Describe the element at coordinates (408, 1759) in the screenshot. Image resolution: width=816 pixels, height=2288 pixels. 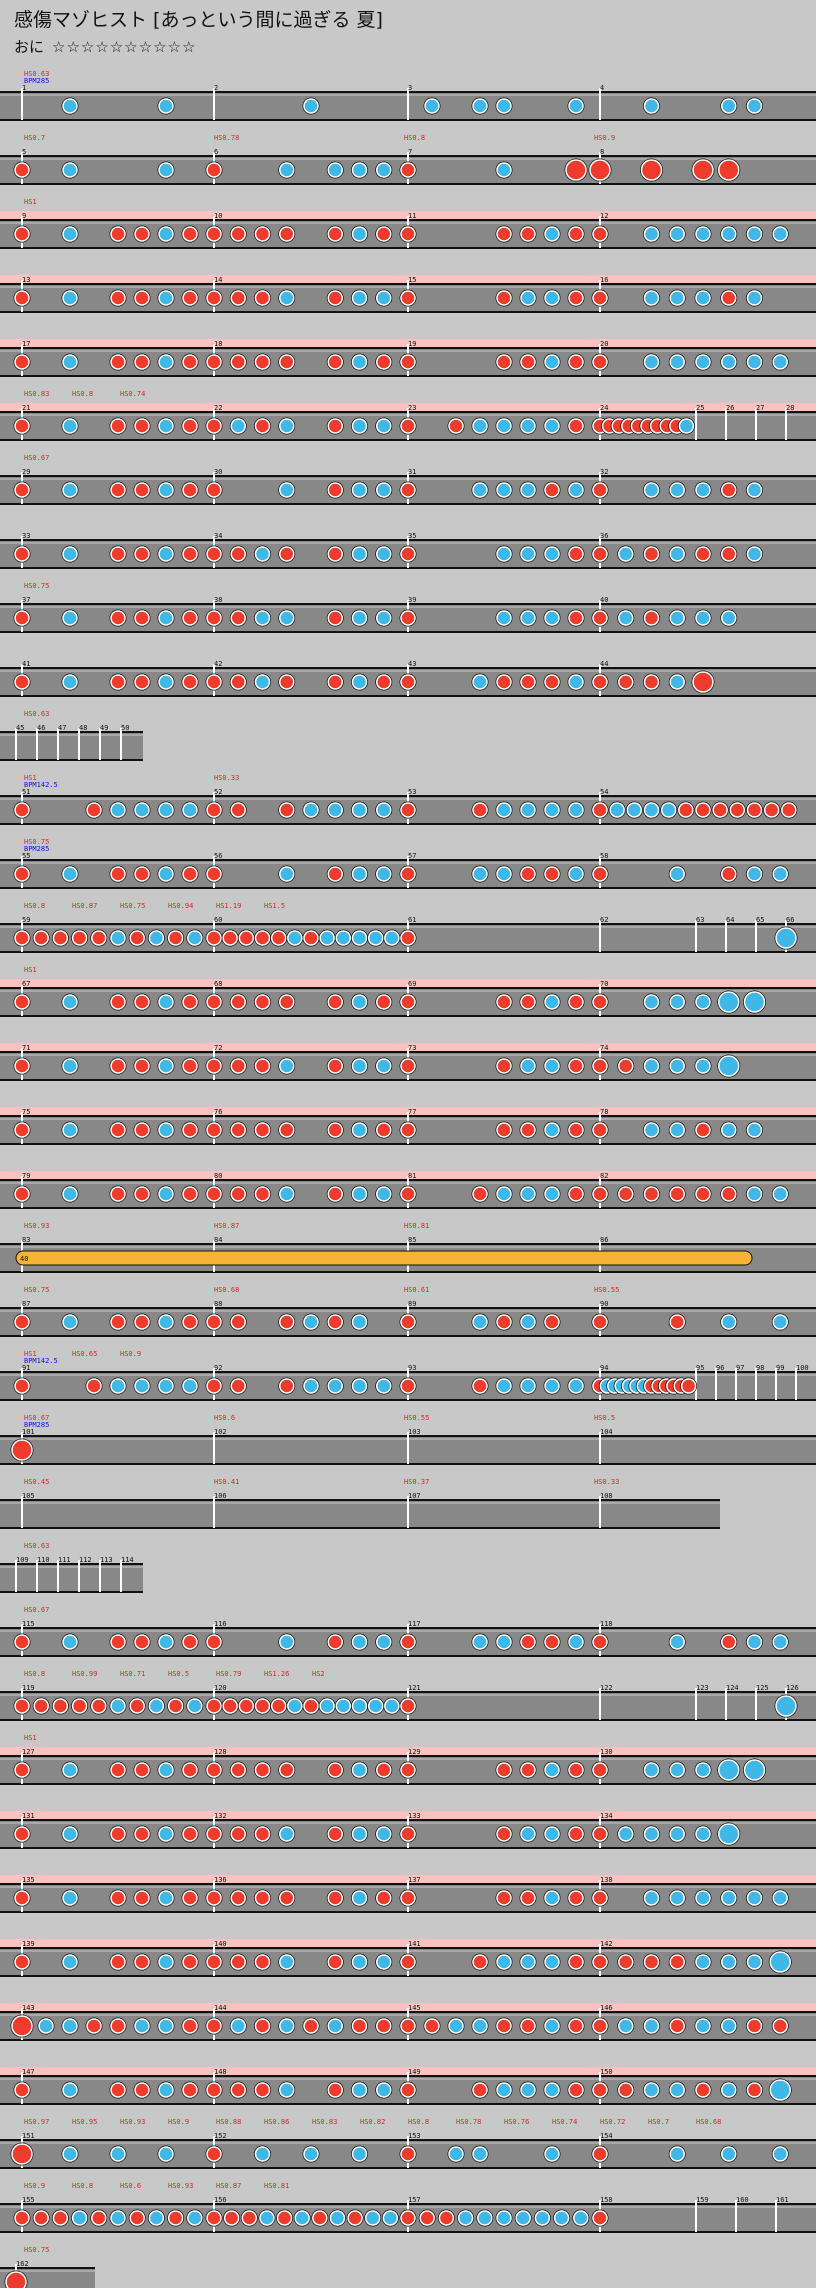
I see `chart-row: 127 128 129 130 HS1` at that location.